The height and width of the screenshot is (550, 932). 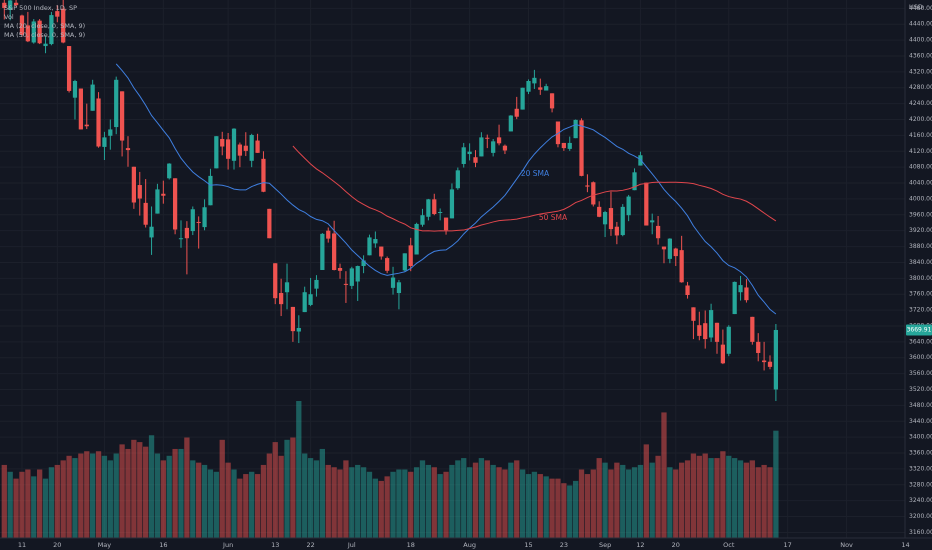 I want to click on y-tick-label: 4080.00, so click(x=920, y=167).